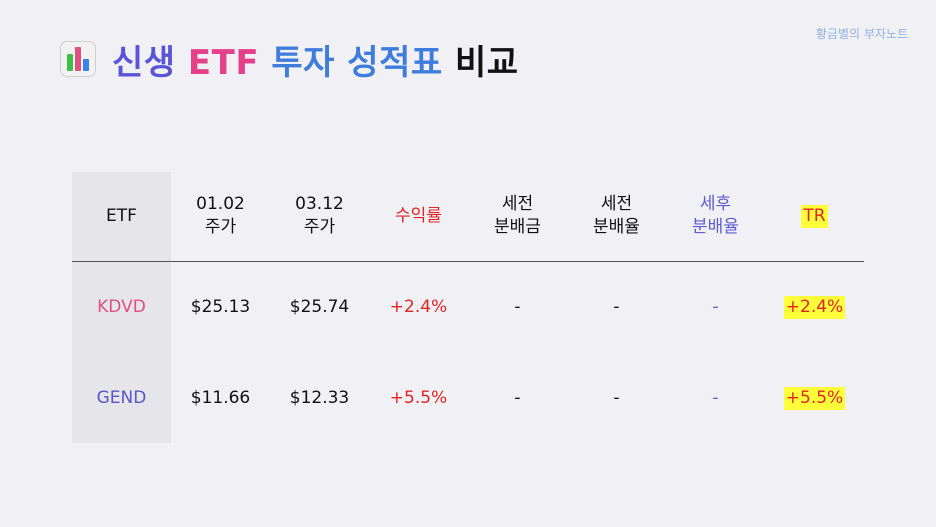 The width and height of the screenshot is (936, 527). Describe the element at coordinates (418, 306) in the screenshot. I see `row-kdvd-return: +2.4%` at that location.